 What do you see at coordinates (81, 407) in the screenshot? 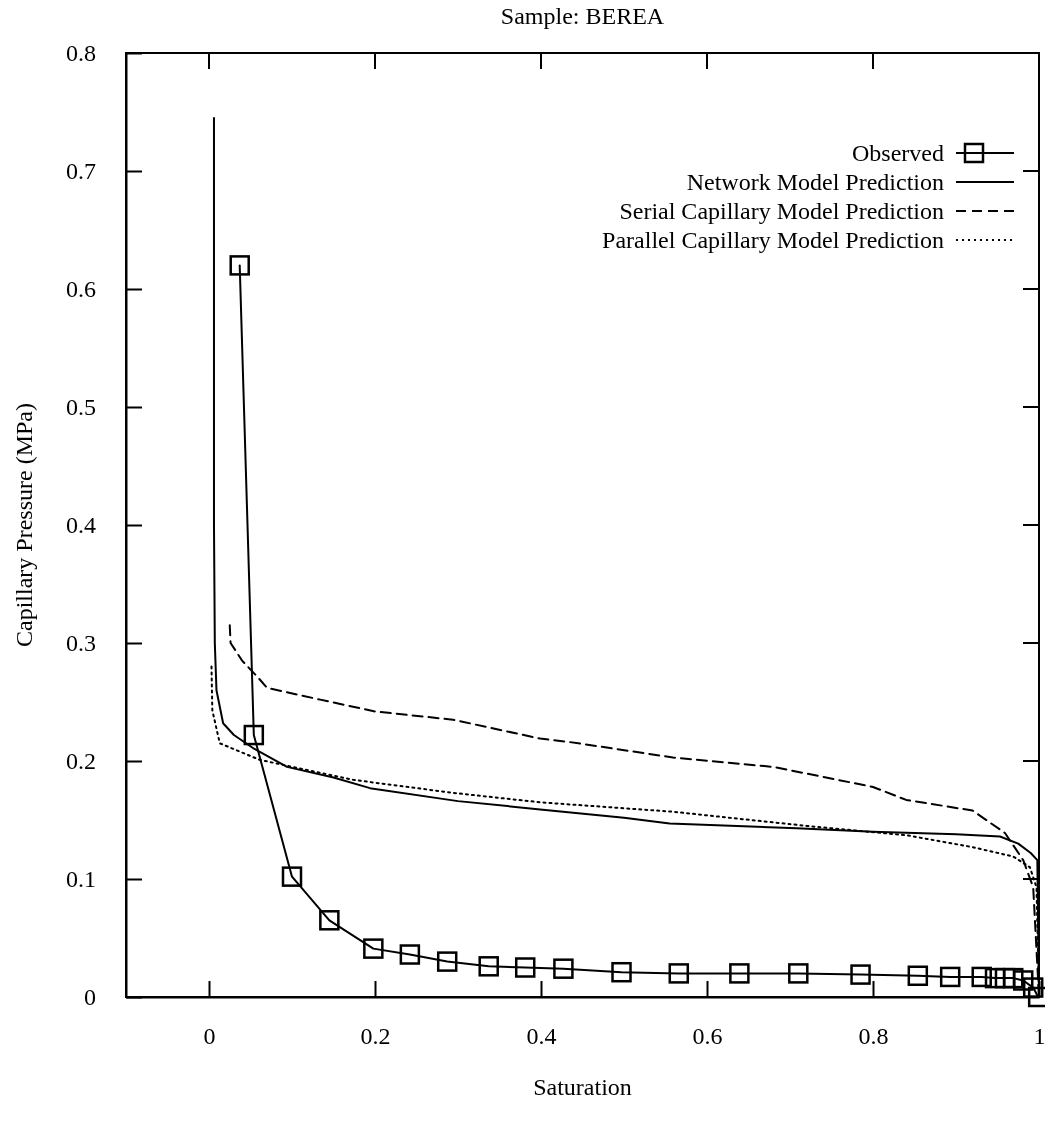
I see `y-tick-label: 0.5` at bounding box center [81, 407].